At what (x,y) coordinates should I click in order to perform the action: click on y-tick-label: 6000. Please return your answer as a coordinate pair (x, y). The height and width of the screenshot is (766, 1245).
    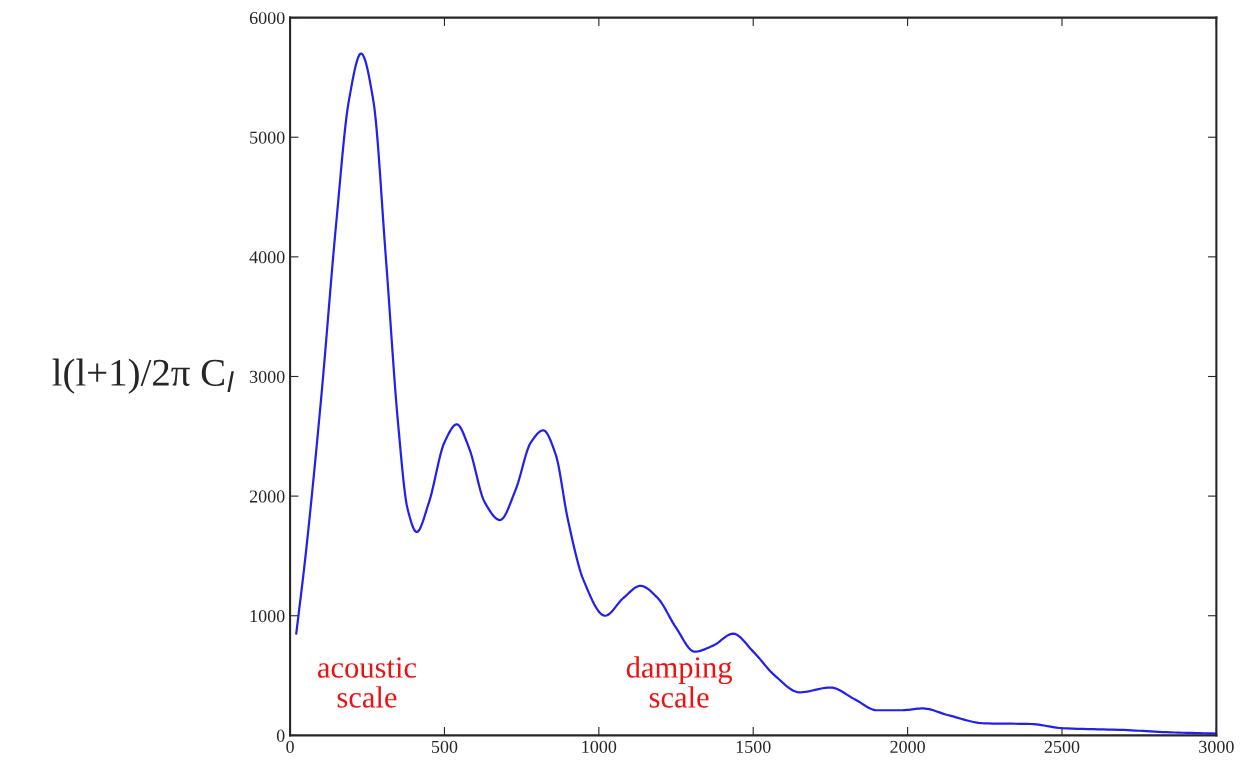
    Looking at the image, I should click on (267, 18).